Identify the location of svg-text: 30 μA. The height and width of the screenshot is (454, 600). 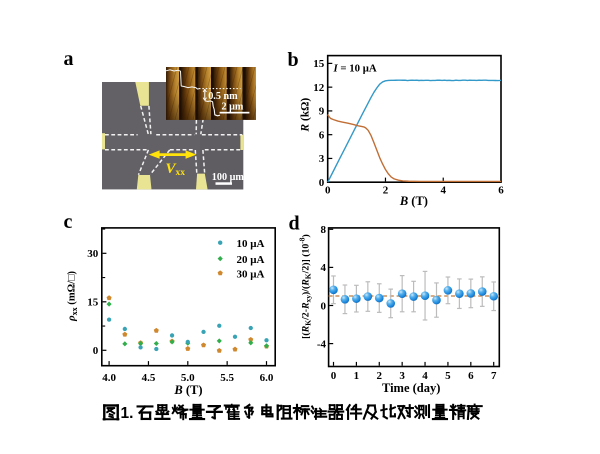
(251, 274).